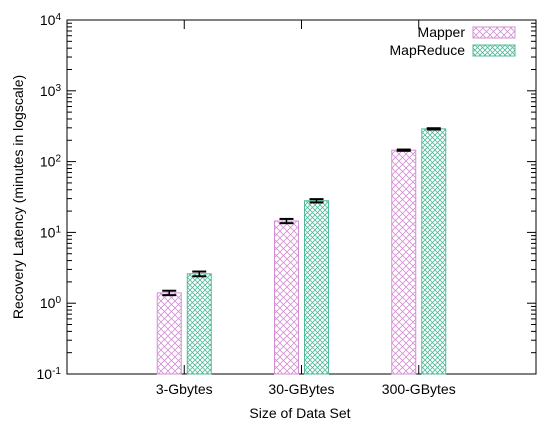 Image resolution: width=550 pixels, height=431 pixels. Describe the element at coordinates (494, 50) in the screenshot. I see `legend-swatch-mapreduce` at that location.